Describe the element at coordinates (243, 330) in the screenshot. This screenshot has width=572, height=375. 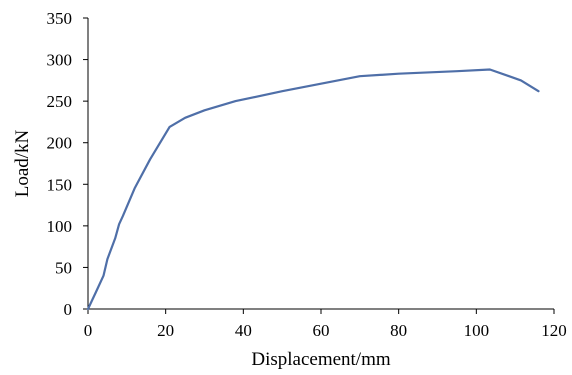
I see `x-tick-label: 40` at that location.